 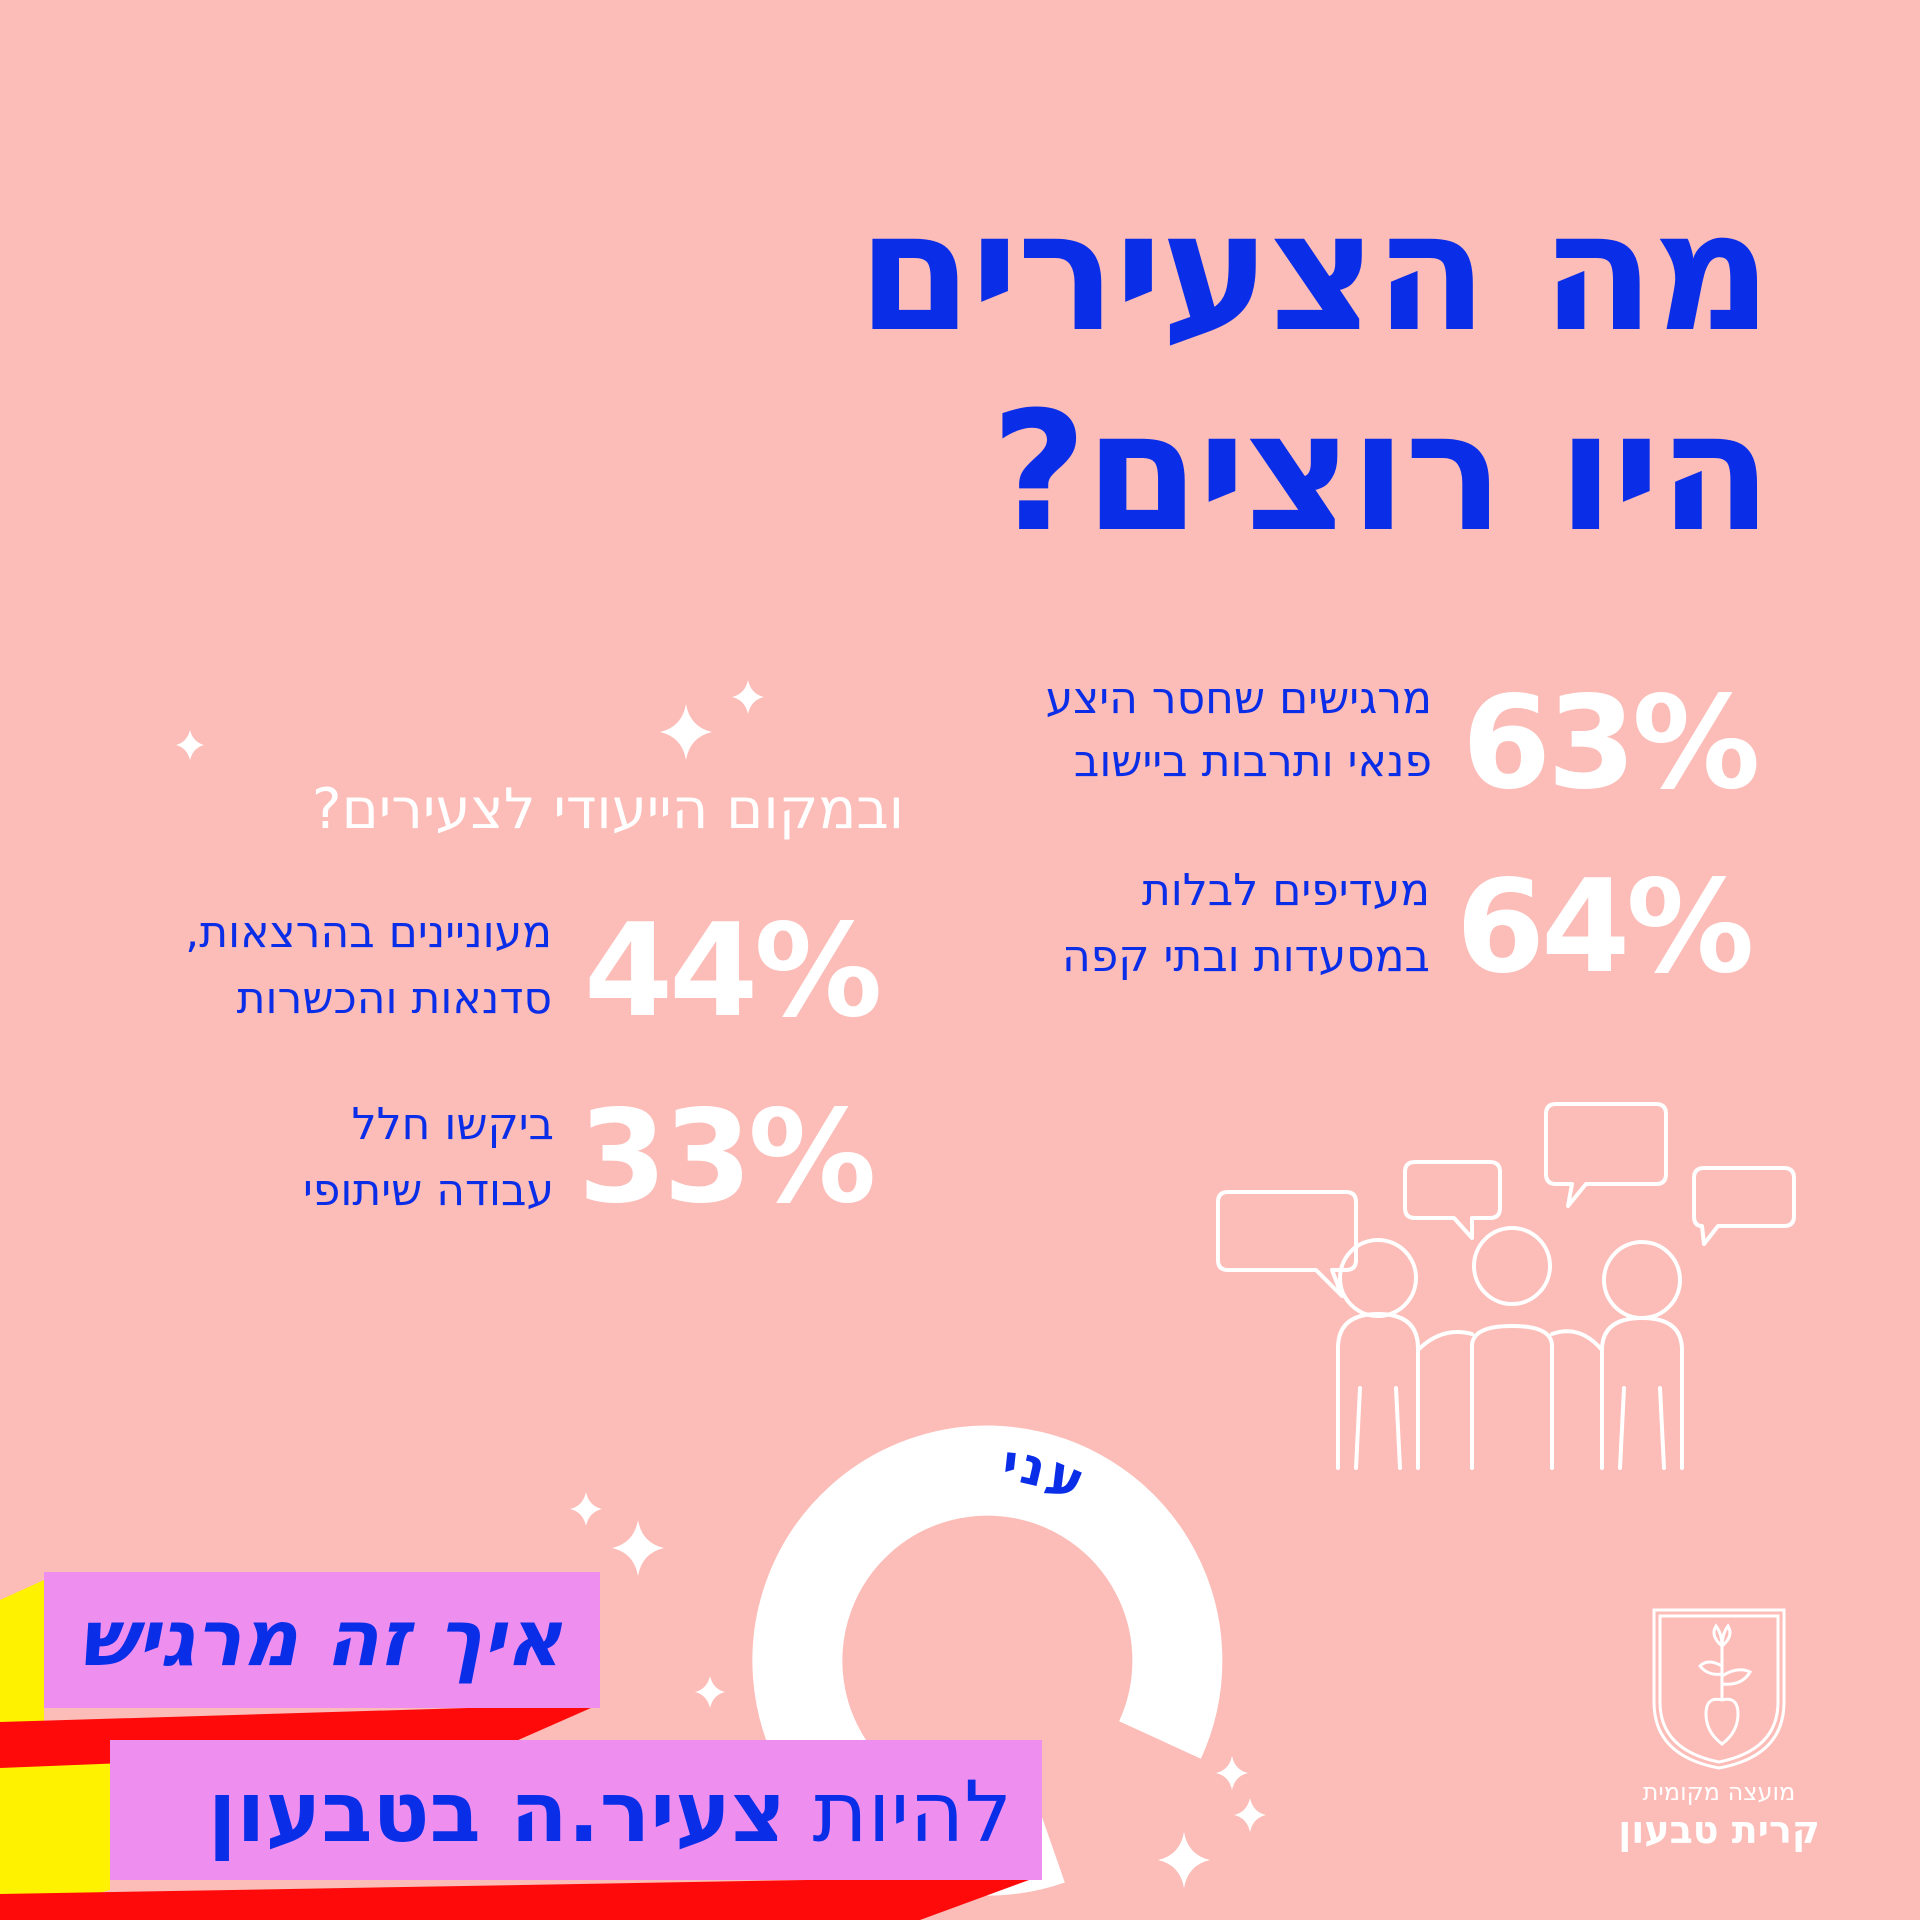 What do you see at coordinates (1285, 890) in the screenshot?
I see `stat-text-64-line-1: מעדיפים לבלות` at bounding box center [1285, 890].